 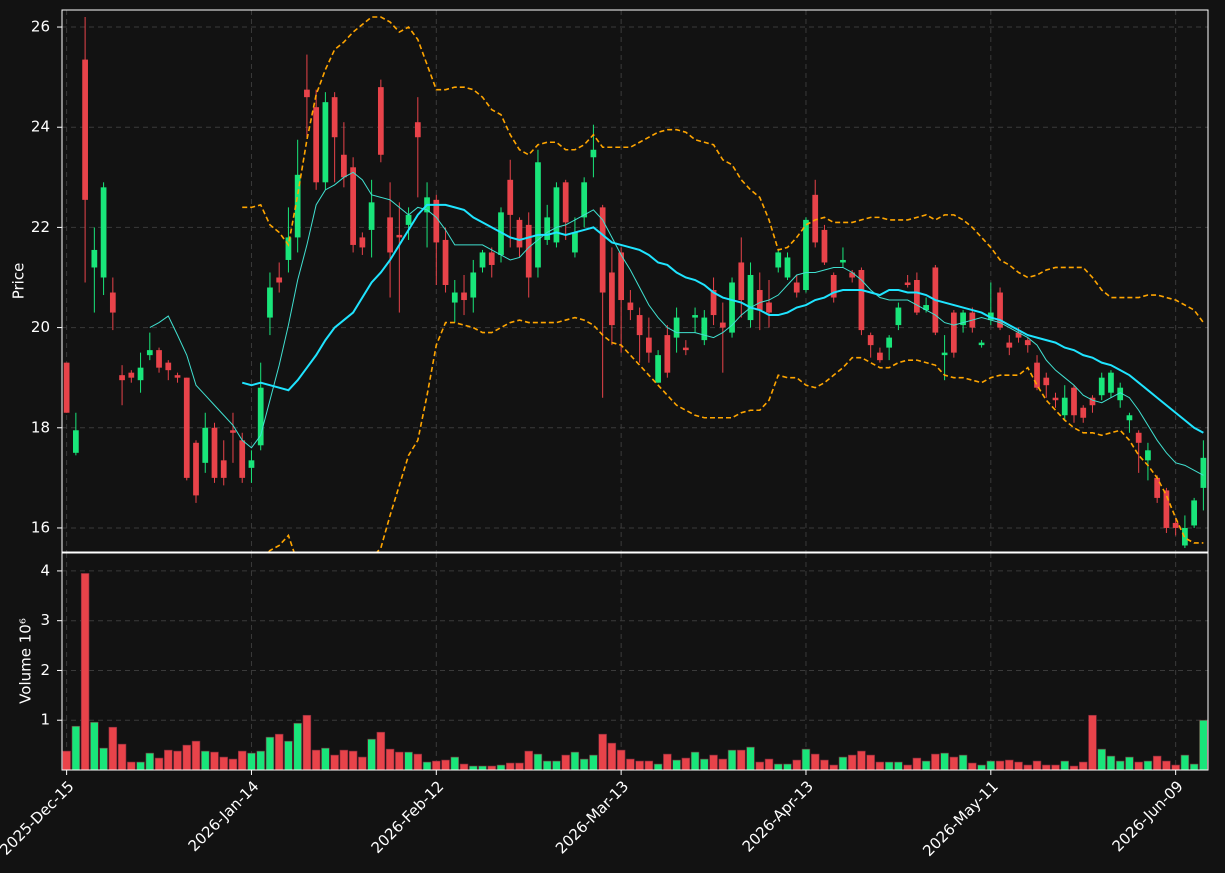 I want to click on y-tick-label: 16, so click(x=40, y=527).